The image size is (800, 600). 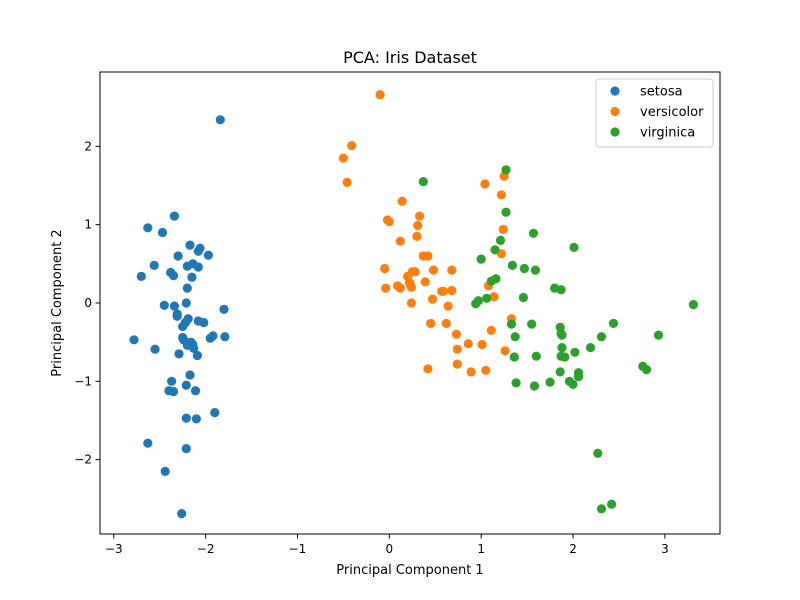 I want to click on x-axis: −3 −2 −1 0 1 2 3, so click(x=387, y=545).